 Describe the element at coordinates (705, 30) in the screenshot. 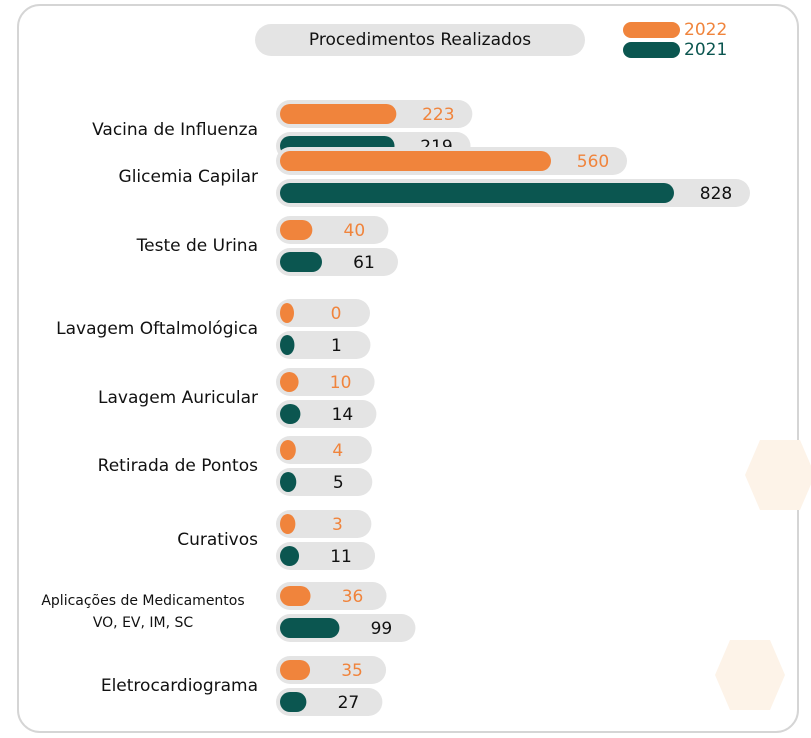

I see `legend-label: 2022` at that location.